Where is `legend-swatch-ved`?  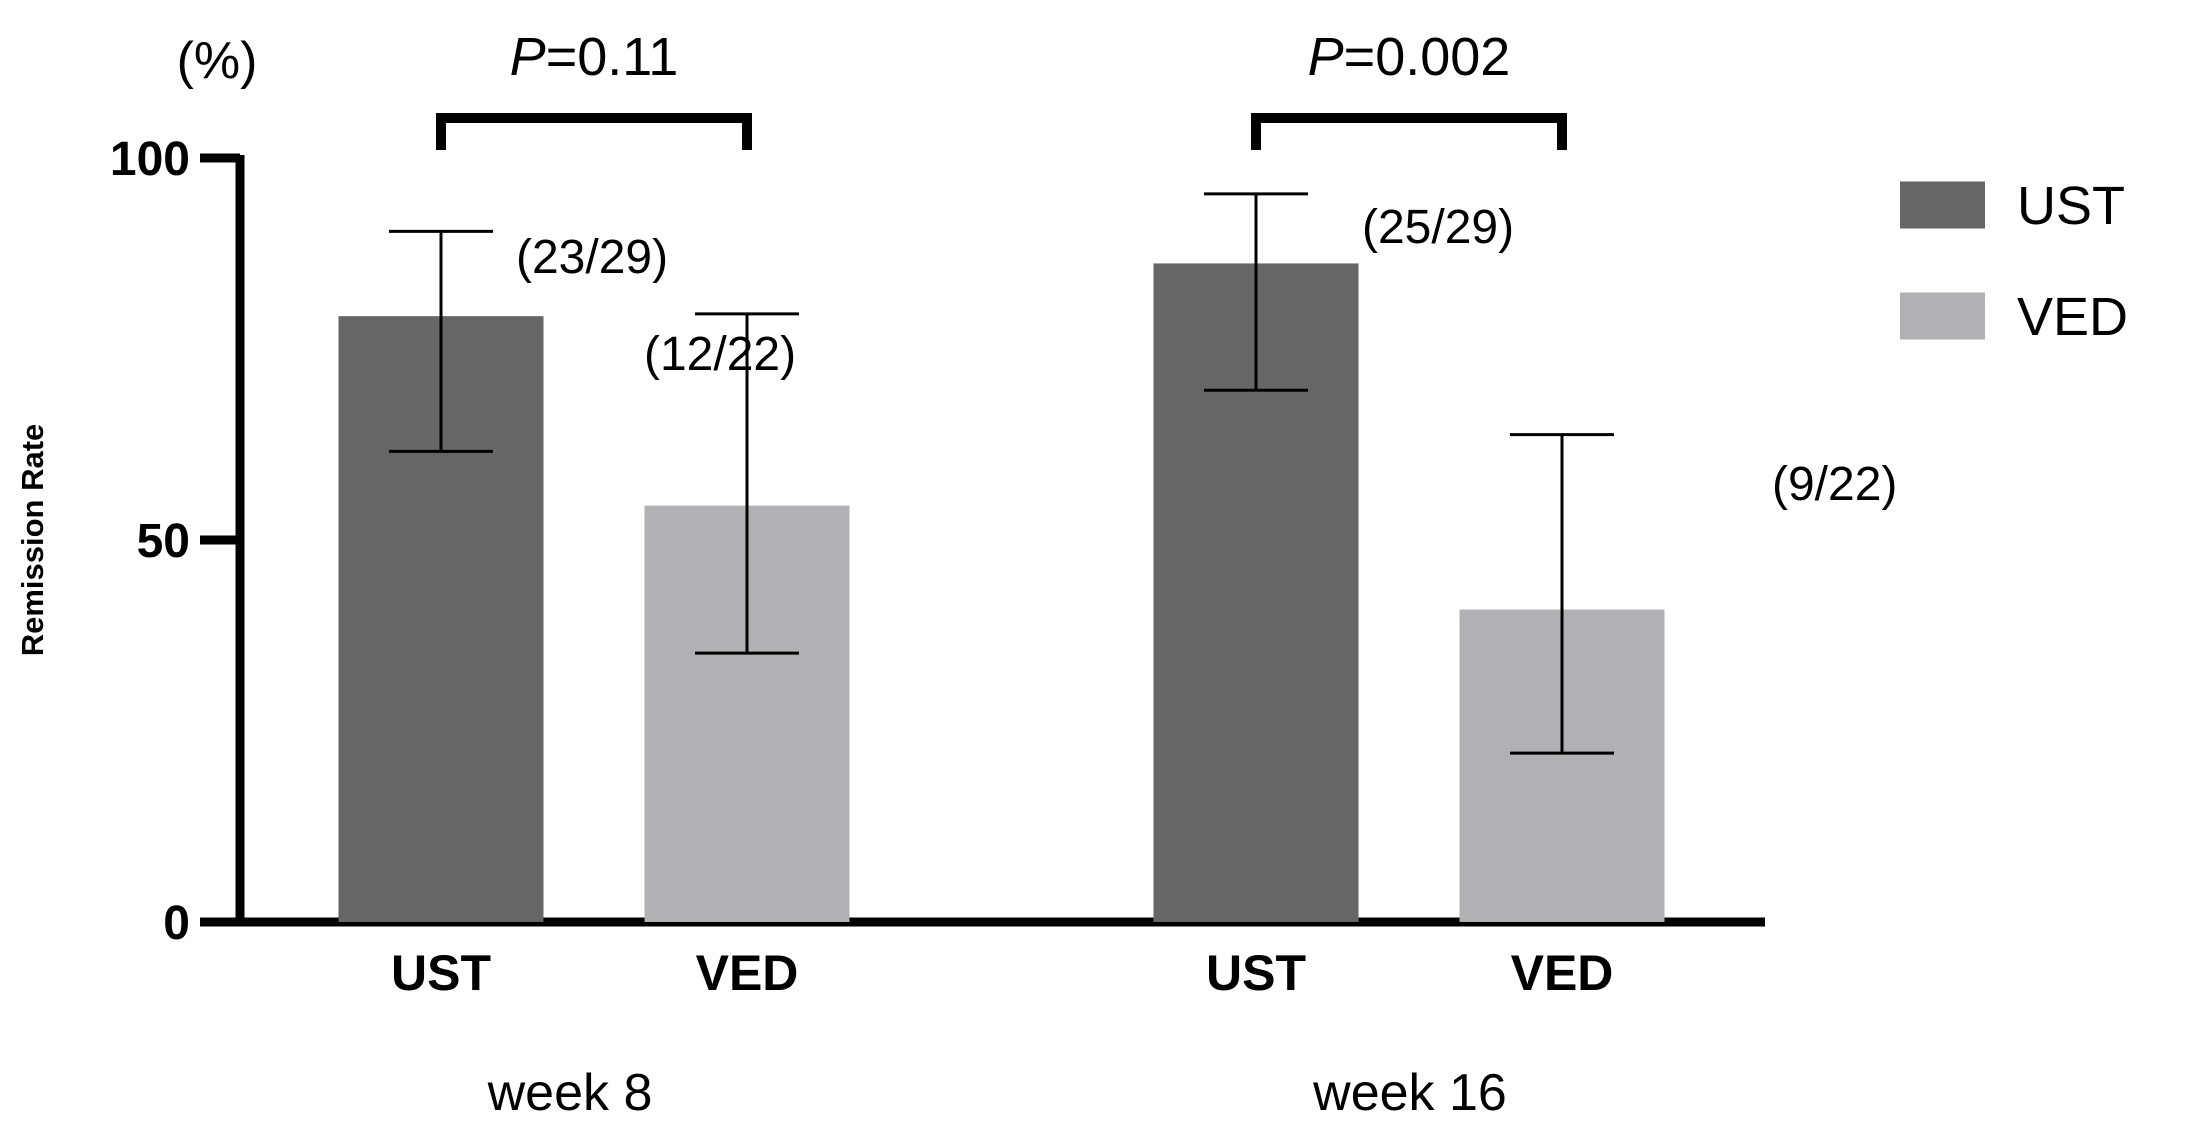
legend-swatch-ved is located at coordinates (1942, 316).